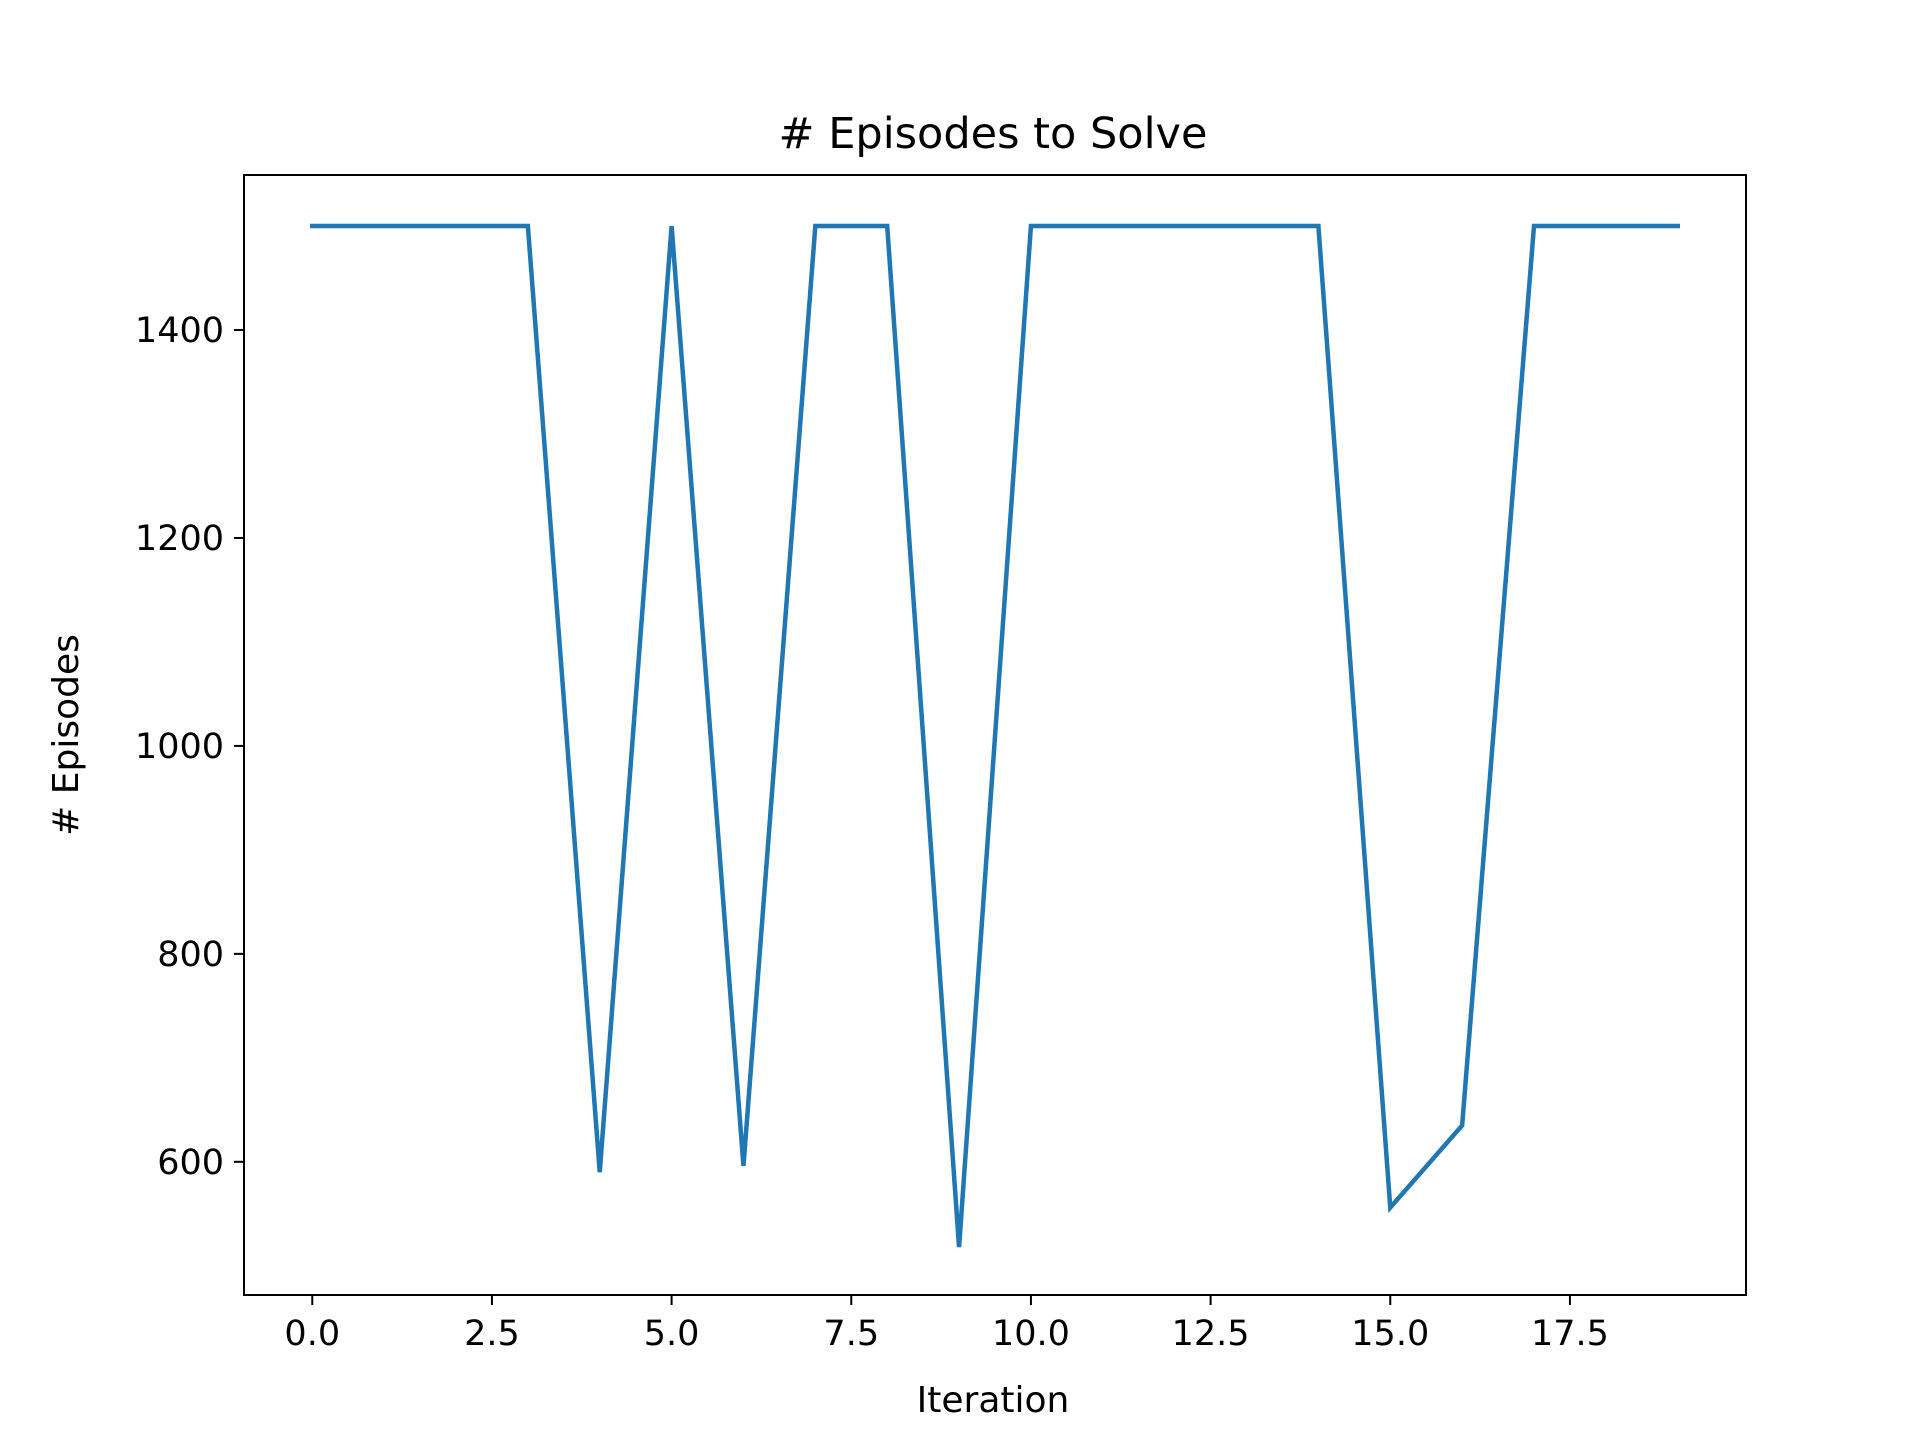 The height and width of the screenshot is (1440, 1920). I want to click on x-tick-label: 7.5, so click(851, 1334).